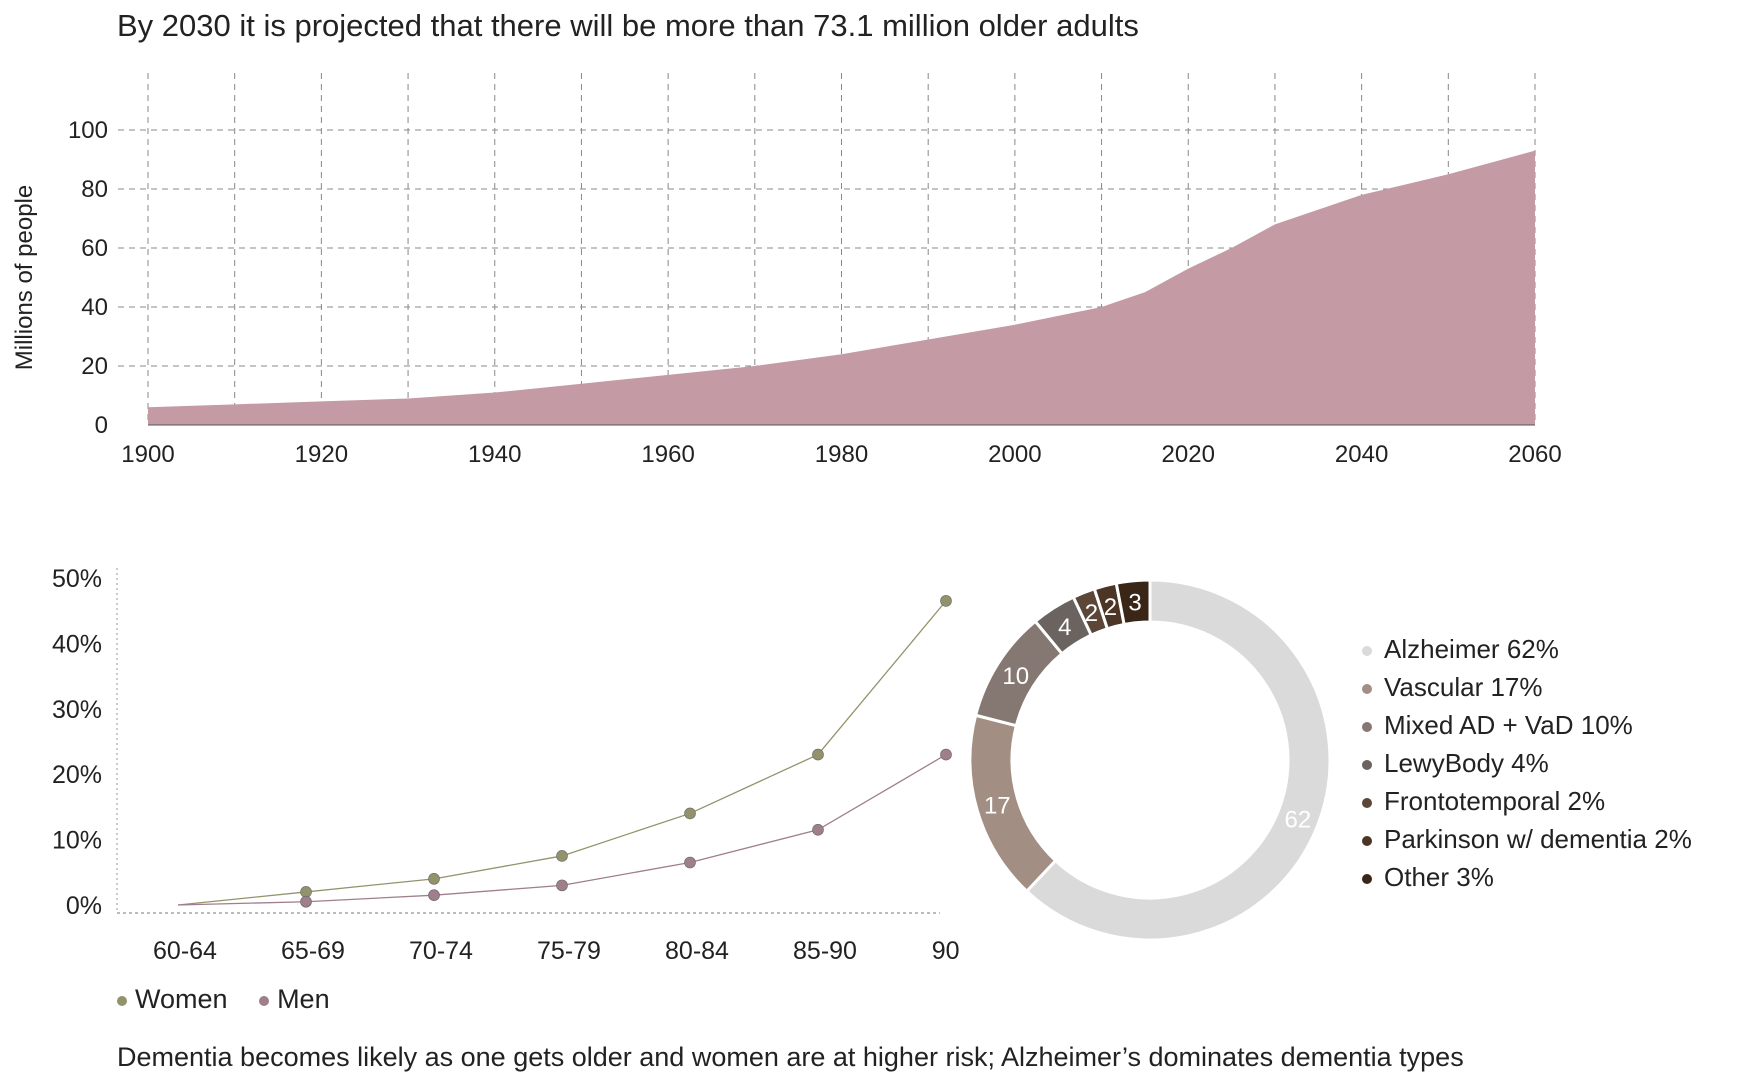  Describe the element at coordinates (84, 906) in the screenshot. I see `y-tick-label: 0%` at that location.